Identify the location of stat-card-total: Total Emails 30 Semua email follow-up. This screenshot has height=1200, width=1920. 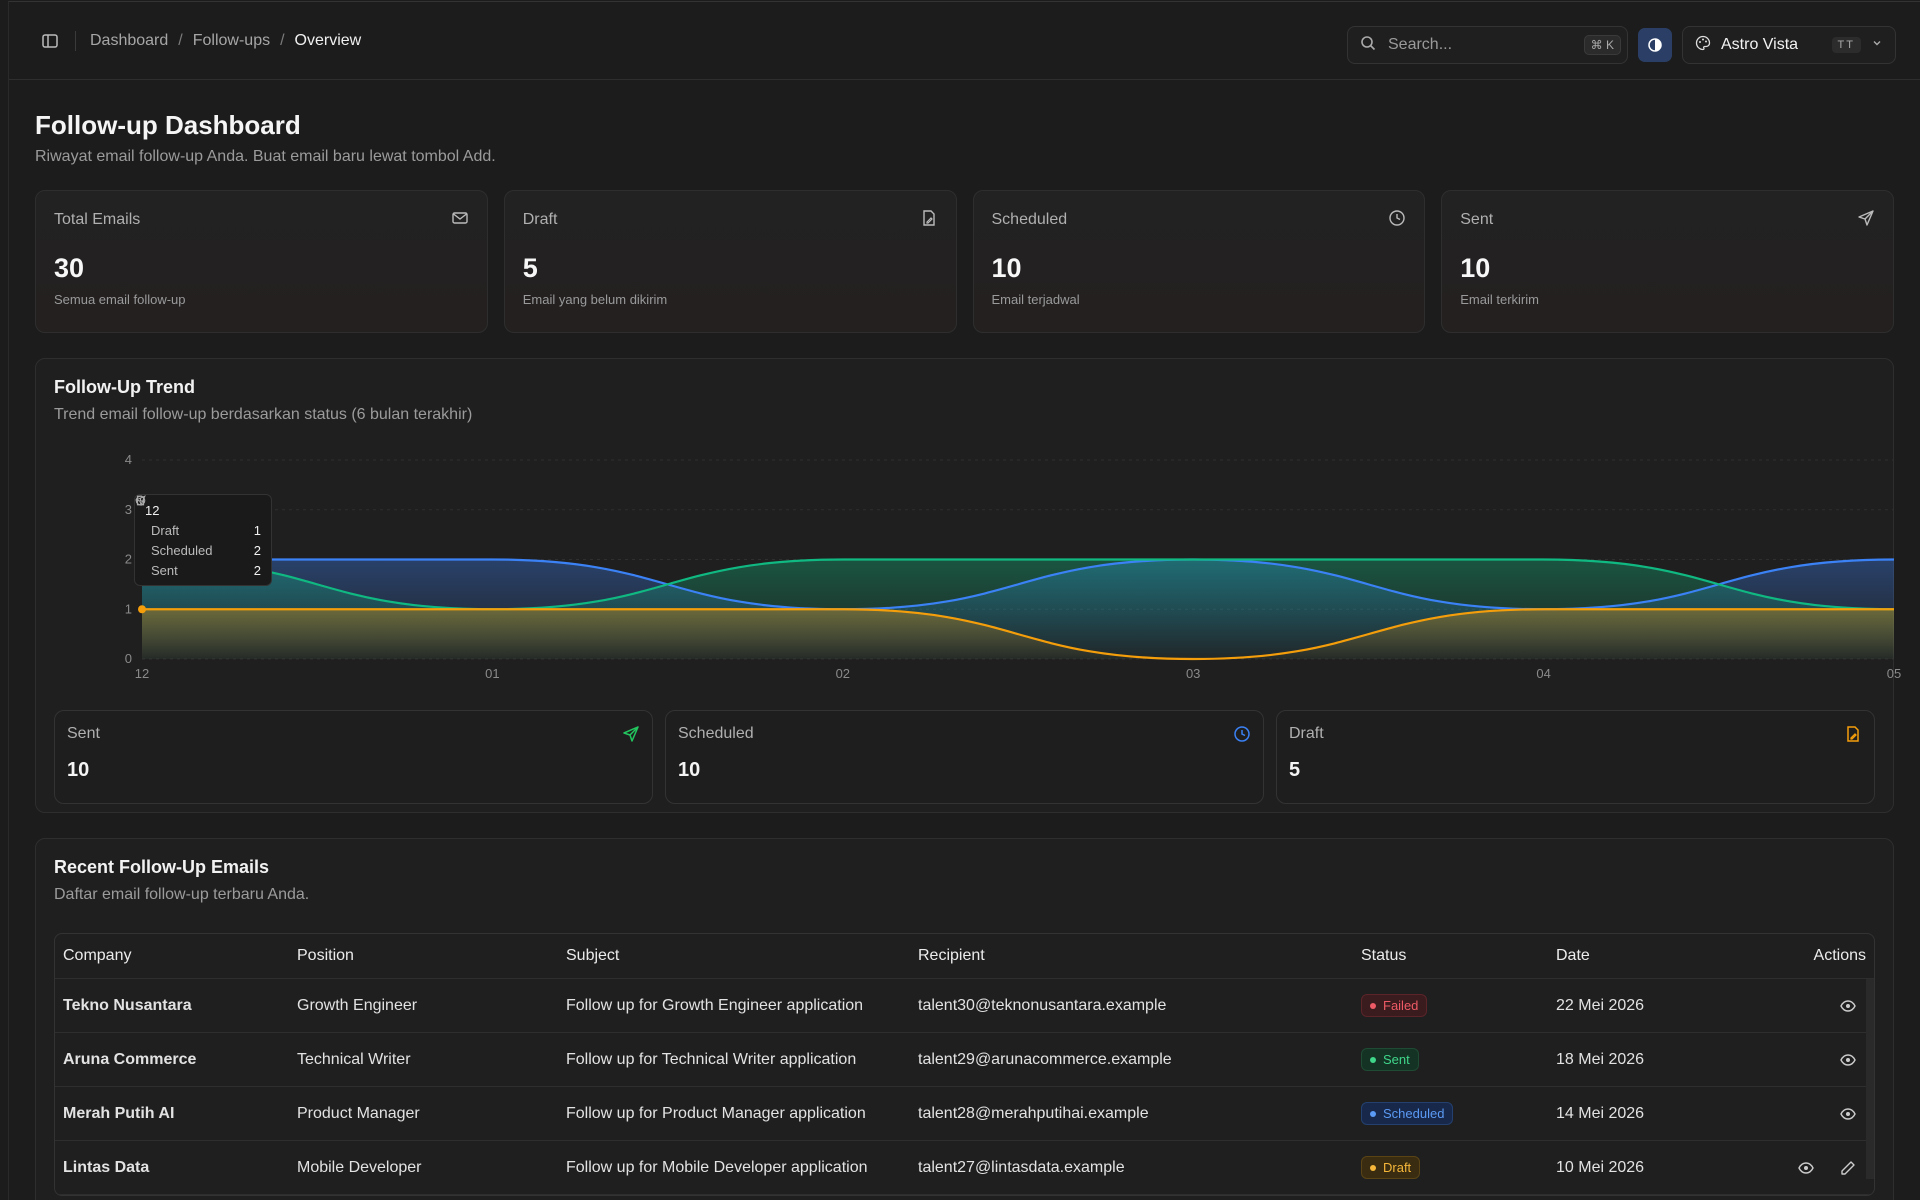
(261, 261).